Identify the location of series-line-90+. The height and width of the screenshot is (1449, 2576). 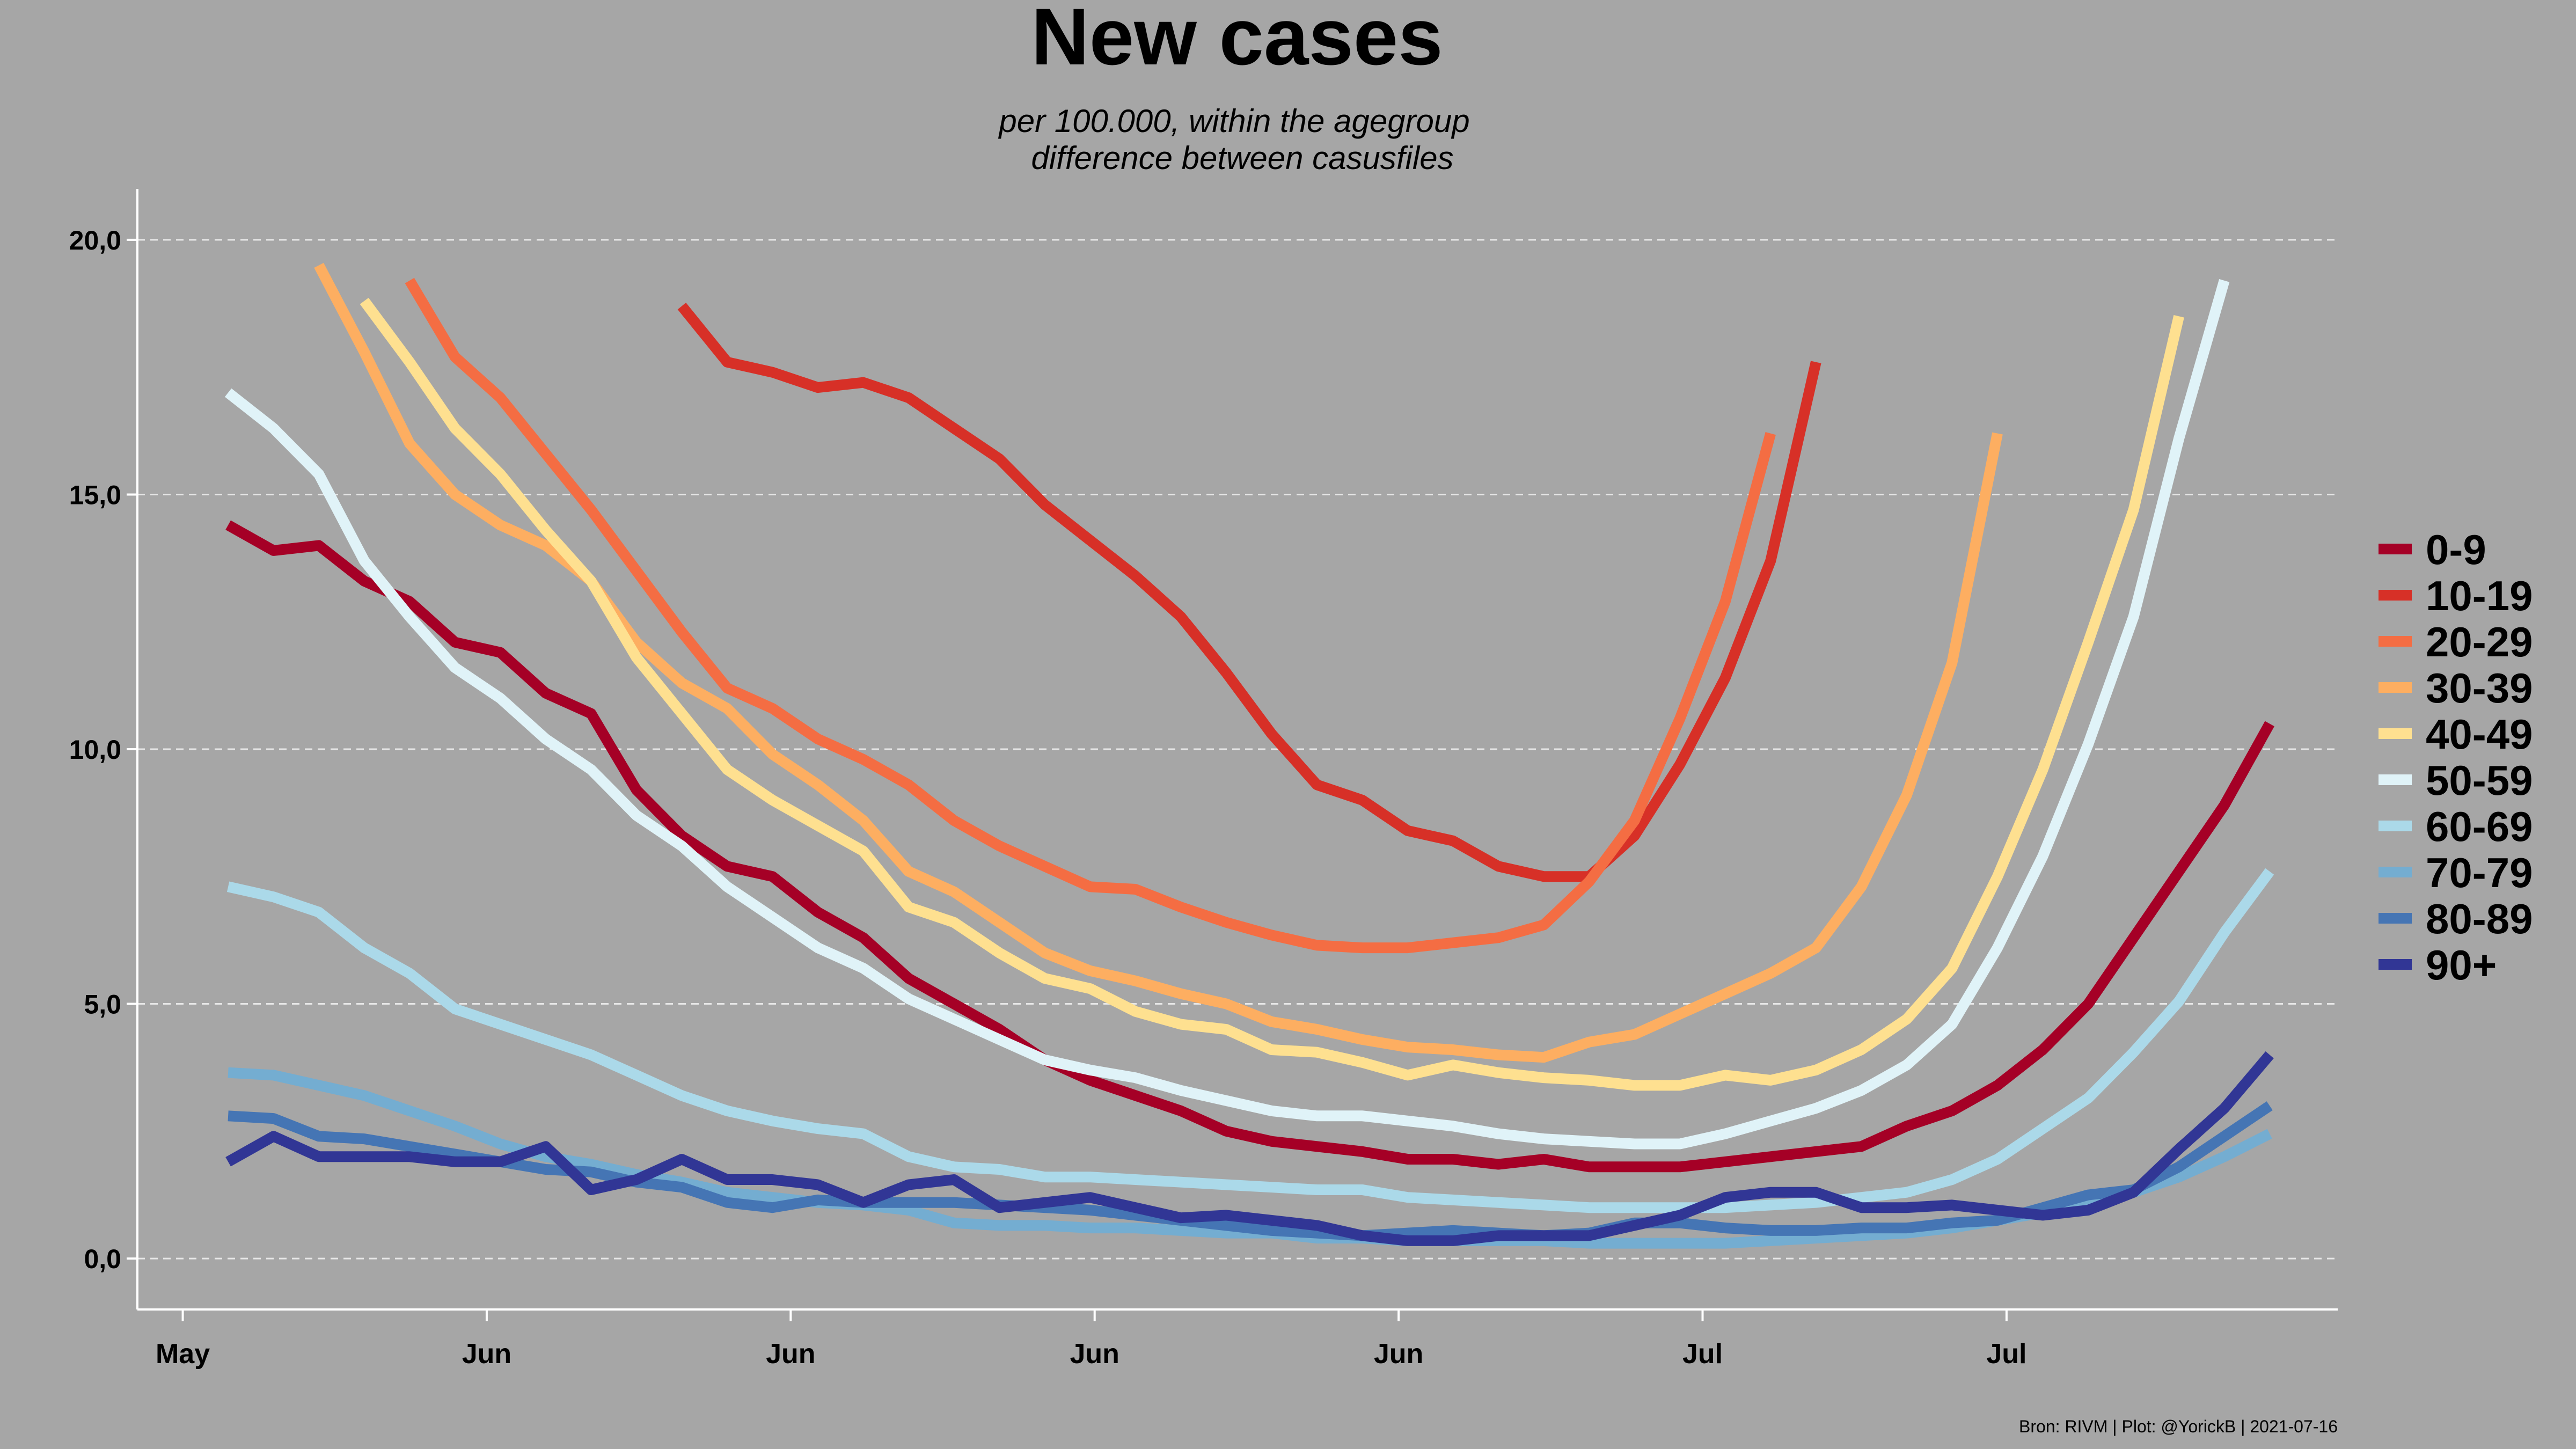
(1249, 1148).